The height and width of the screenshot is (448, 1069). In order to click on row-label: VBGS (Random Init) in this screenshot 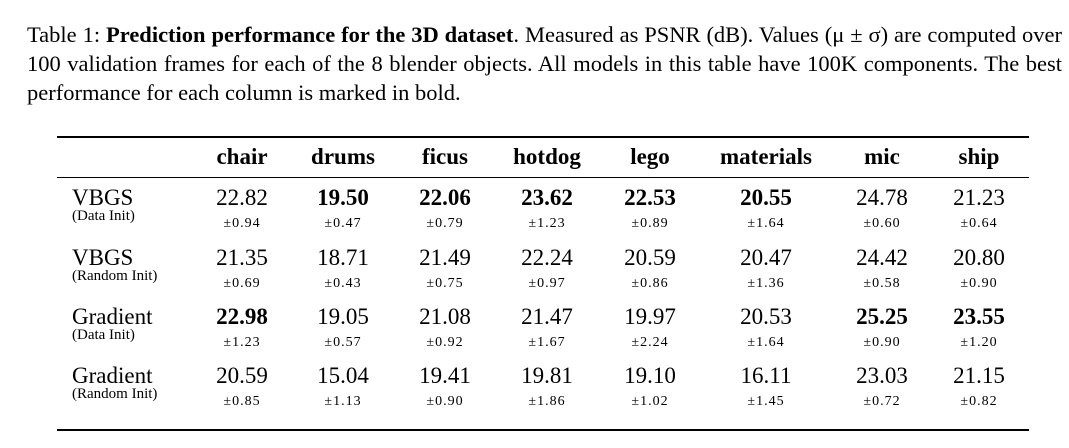, I will do `click(114, 265)`.